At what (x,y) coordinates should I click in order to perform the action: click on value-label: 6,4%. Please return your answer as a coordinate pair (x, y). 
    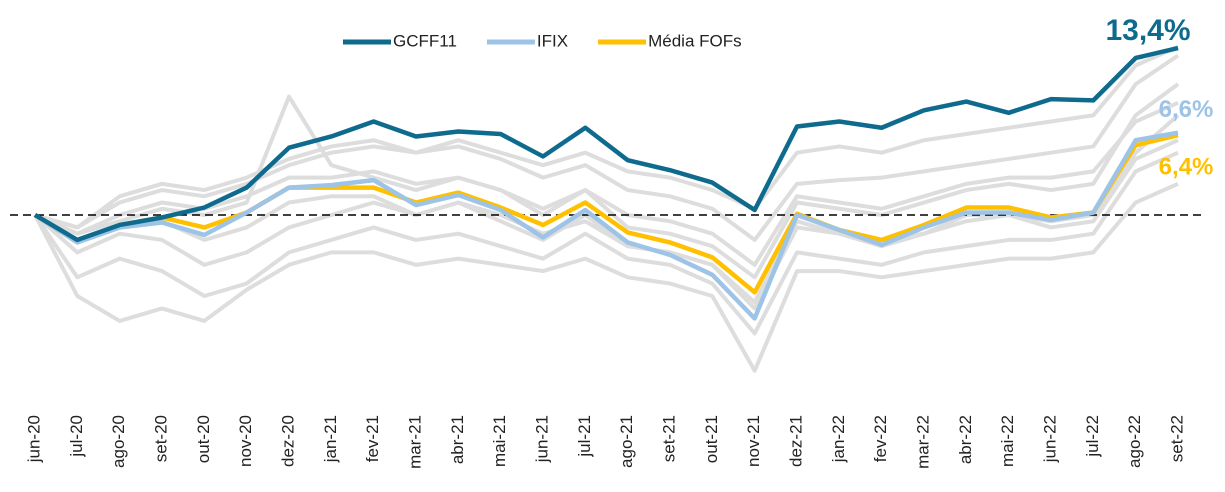
    Looking at the image, I should click on (1186, 167).